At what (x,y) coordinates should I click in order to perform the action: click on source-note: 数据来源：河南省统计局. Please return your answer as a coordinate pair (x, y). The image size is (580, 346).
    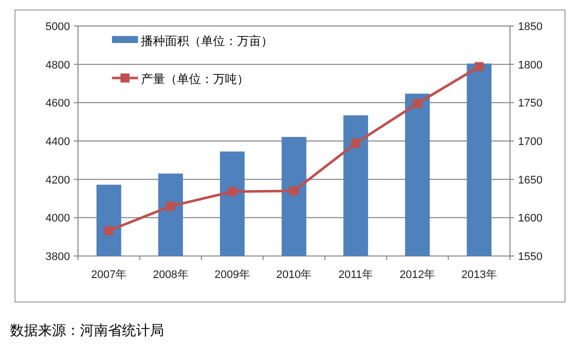
    Looking at the image, I should click on (87, 330).